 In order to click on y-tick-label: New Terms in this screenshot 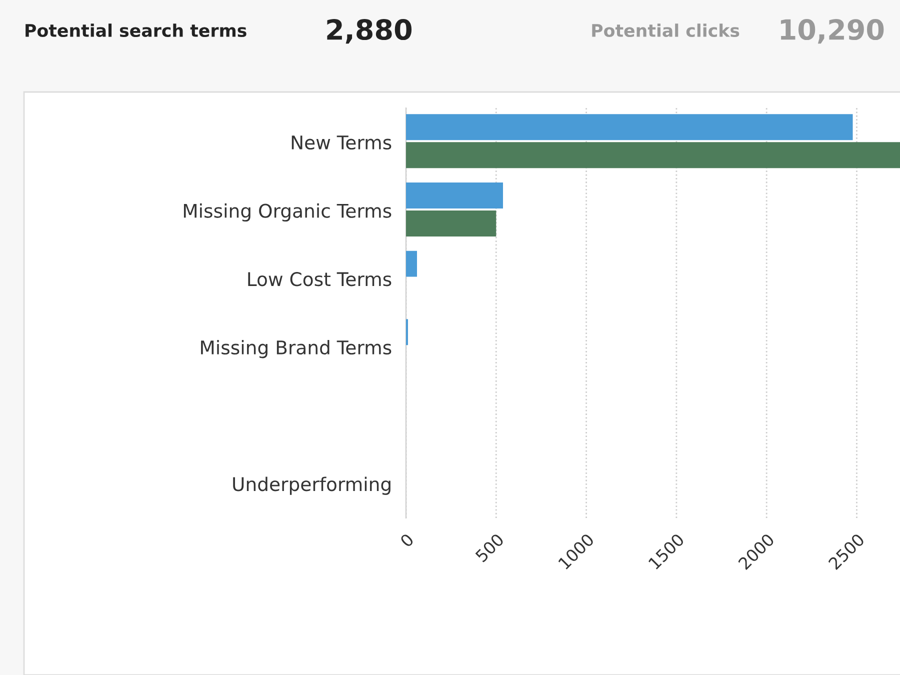, I will do `click(342, 143)`.